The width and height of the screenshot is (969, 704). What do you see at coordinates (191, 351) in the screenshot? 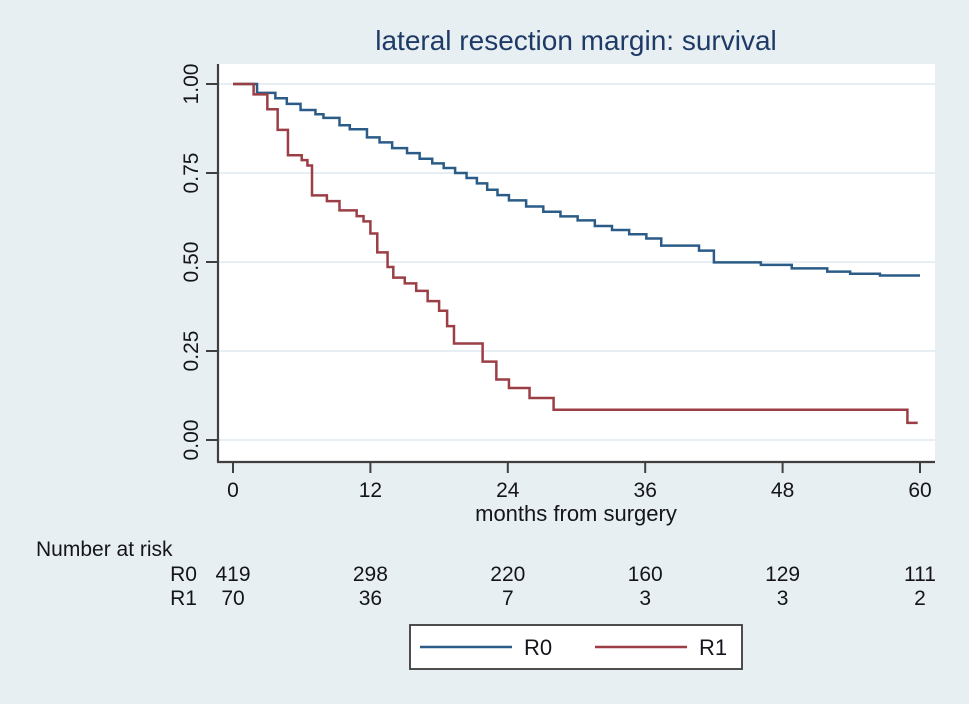
I see `y-tick-label: 0.25` at bounding box center [191, 351].